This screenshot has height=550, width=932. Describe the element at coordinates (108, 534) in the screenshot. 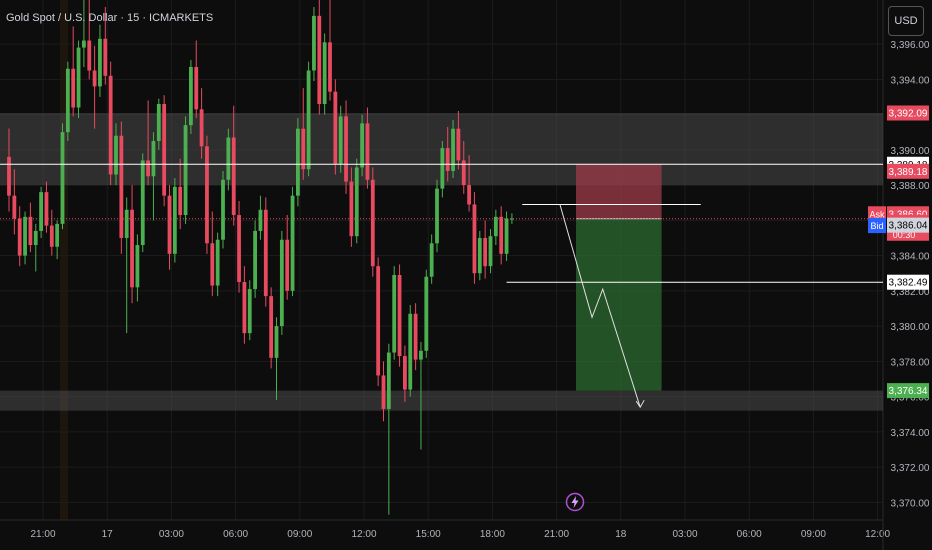

I see `x-tick-label: 17` at that location.